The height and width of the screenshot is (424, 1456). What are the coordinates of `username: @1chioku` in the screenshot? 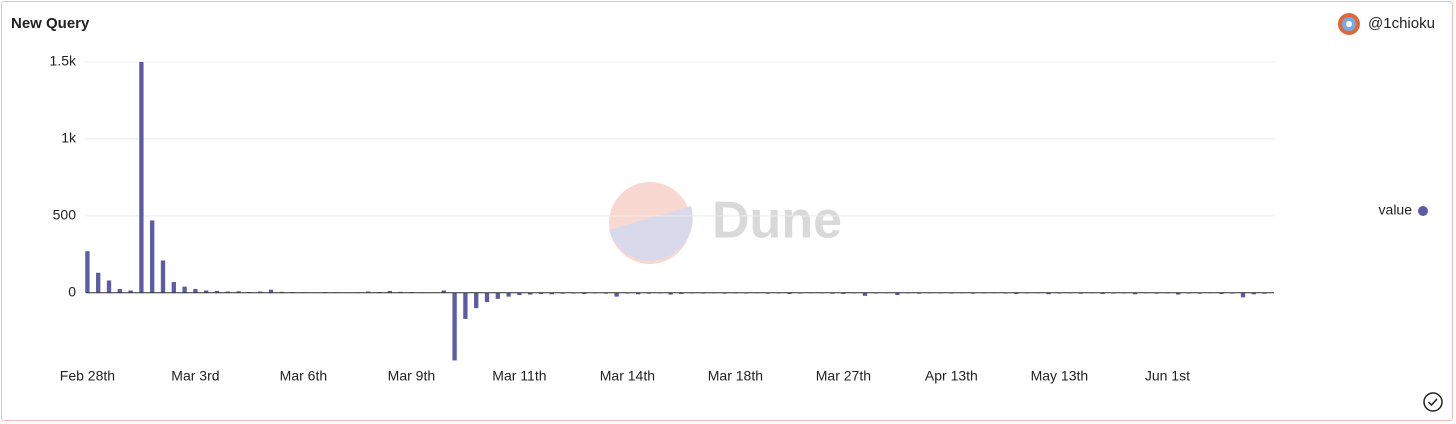 It's located at (1401, 23).